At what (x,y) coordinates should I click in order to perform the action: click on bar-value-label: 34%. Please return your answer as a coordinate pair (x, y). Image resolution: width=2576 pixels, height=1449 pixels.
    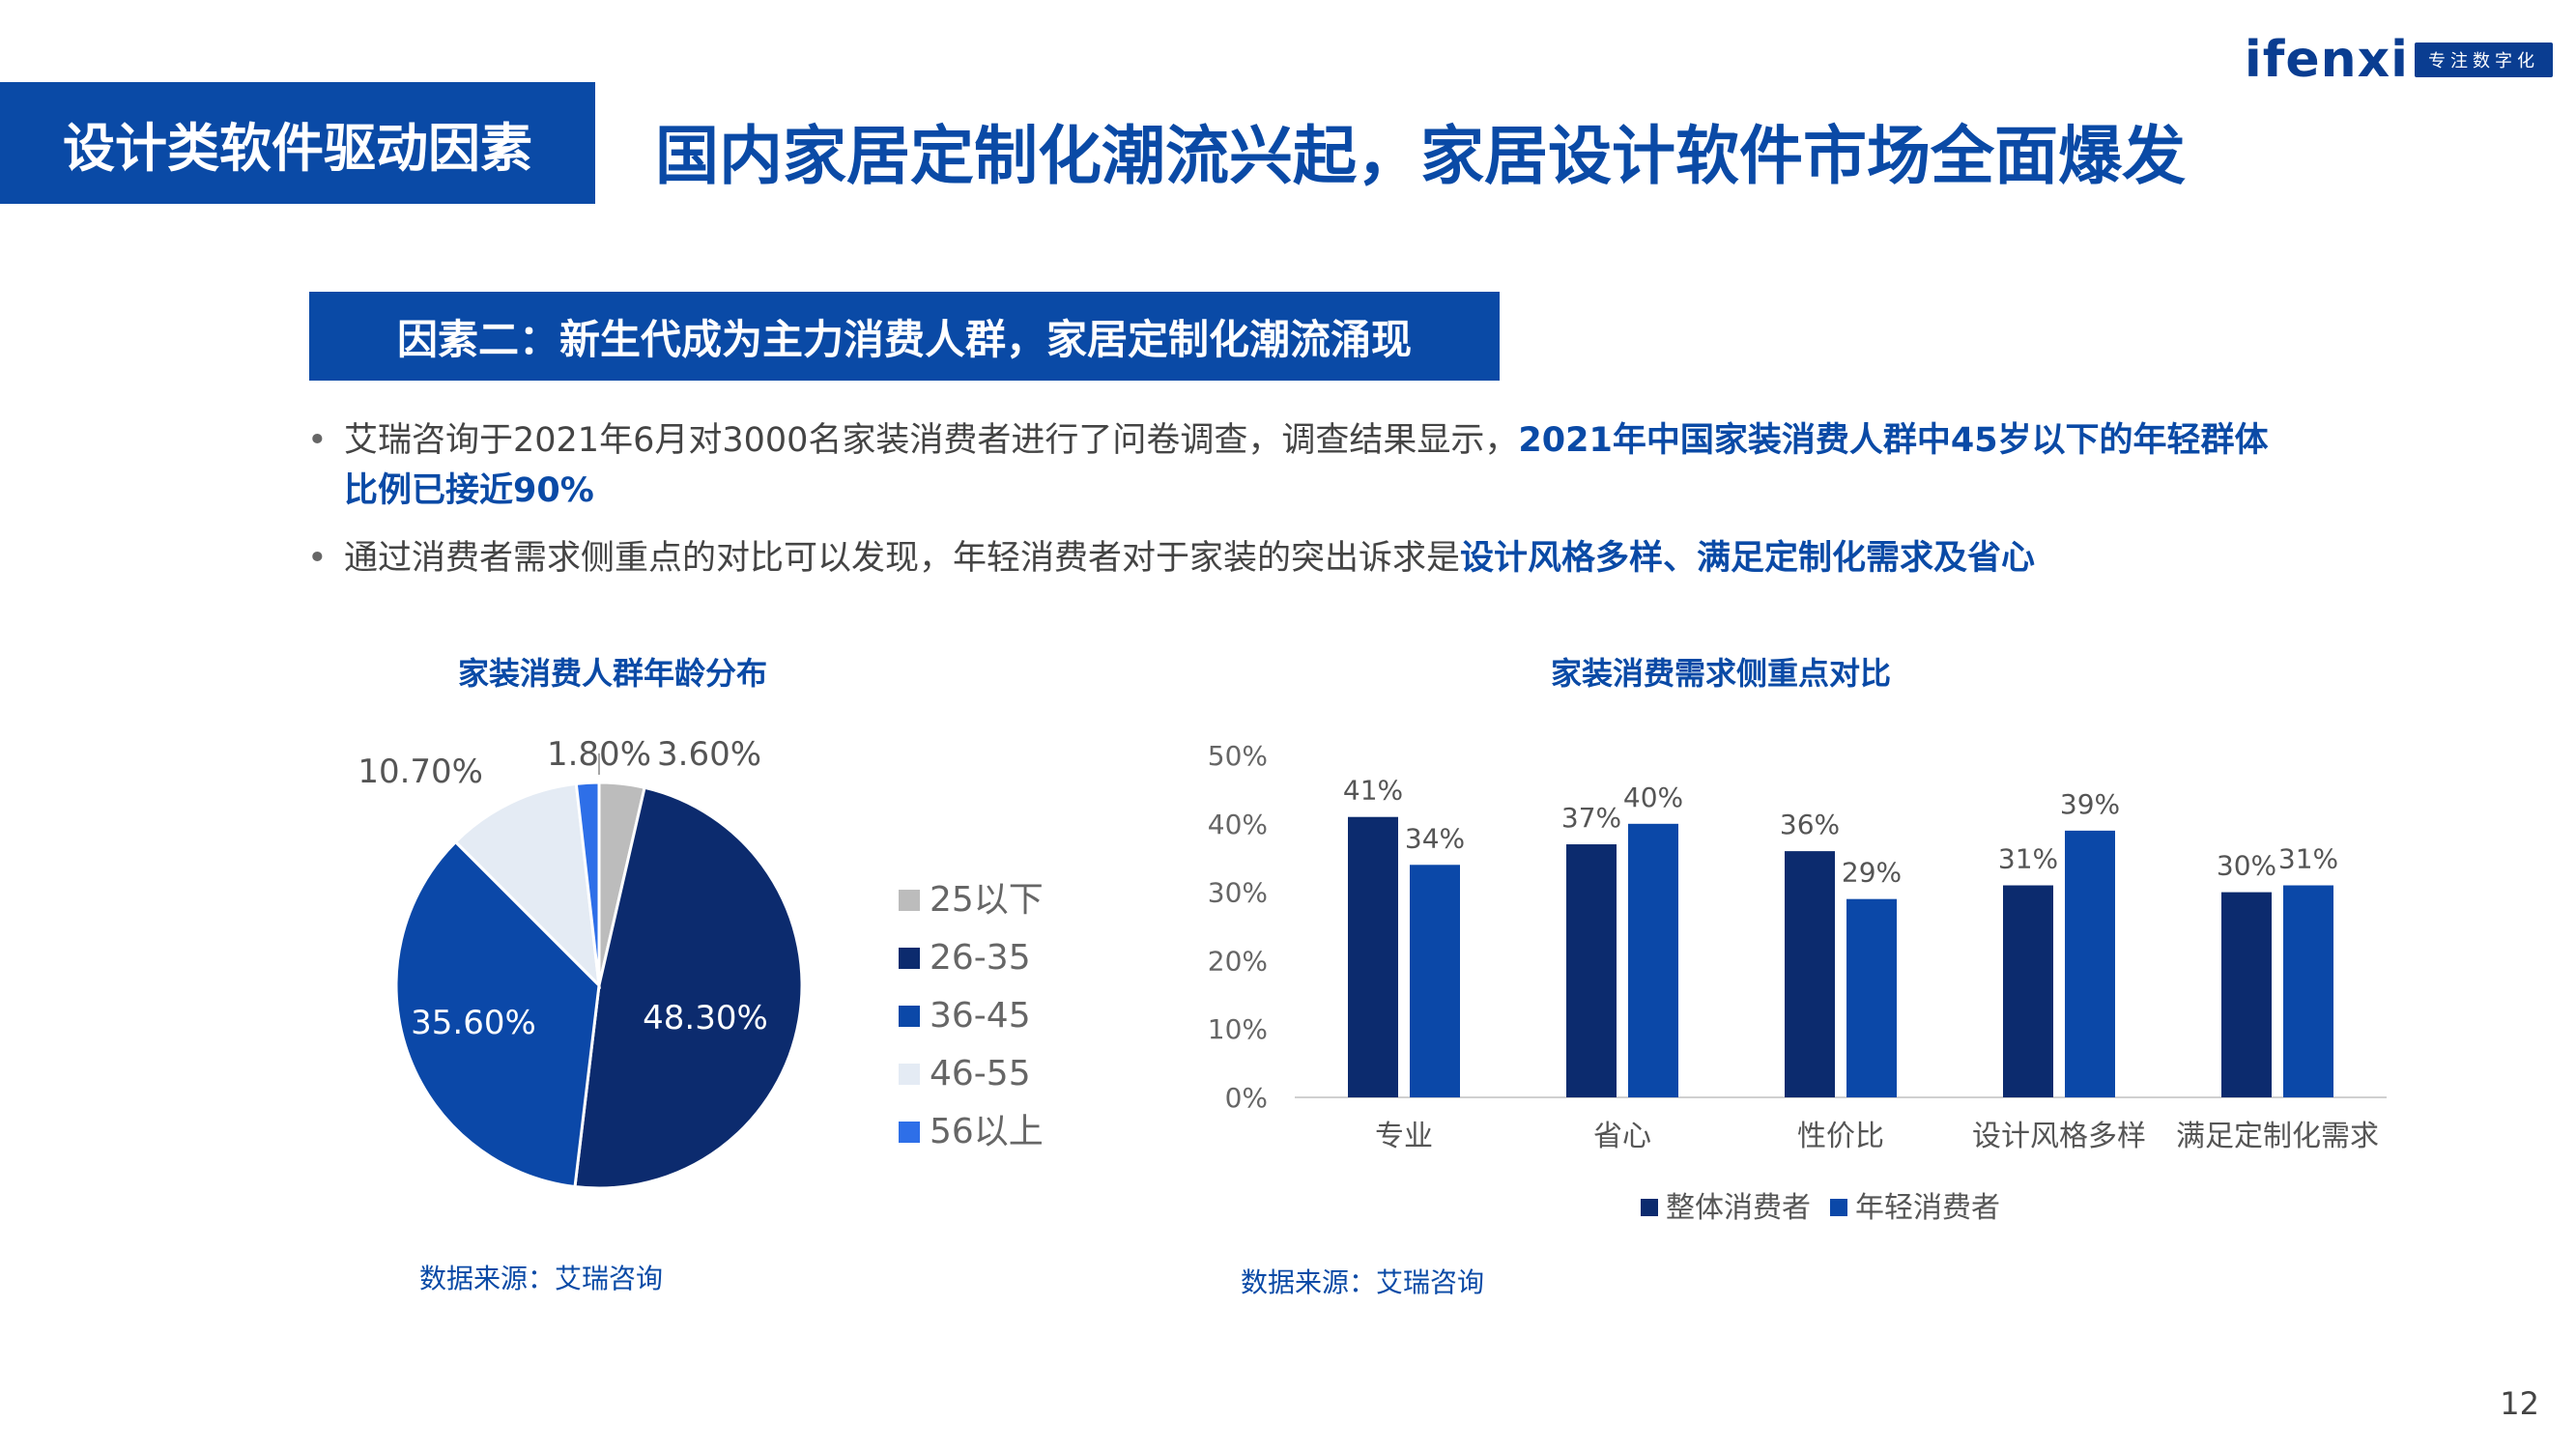
    Looking at the image, I should click on (1435, 838).